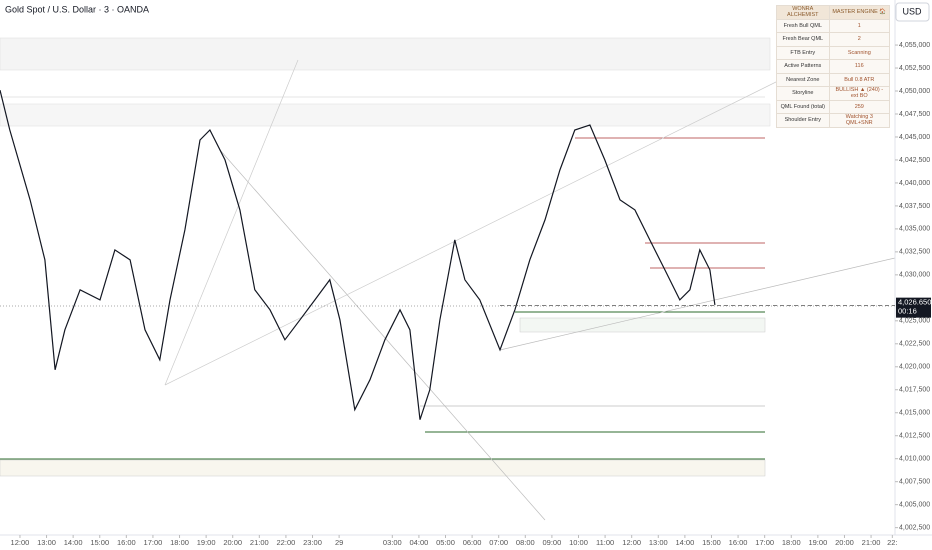 This screenshot has height=550, width=932. I want to click on countdown: 00:16, so click(907, 311).